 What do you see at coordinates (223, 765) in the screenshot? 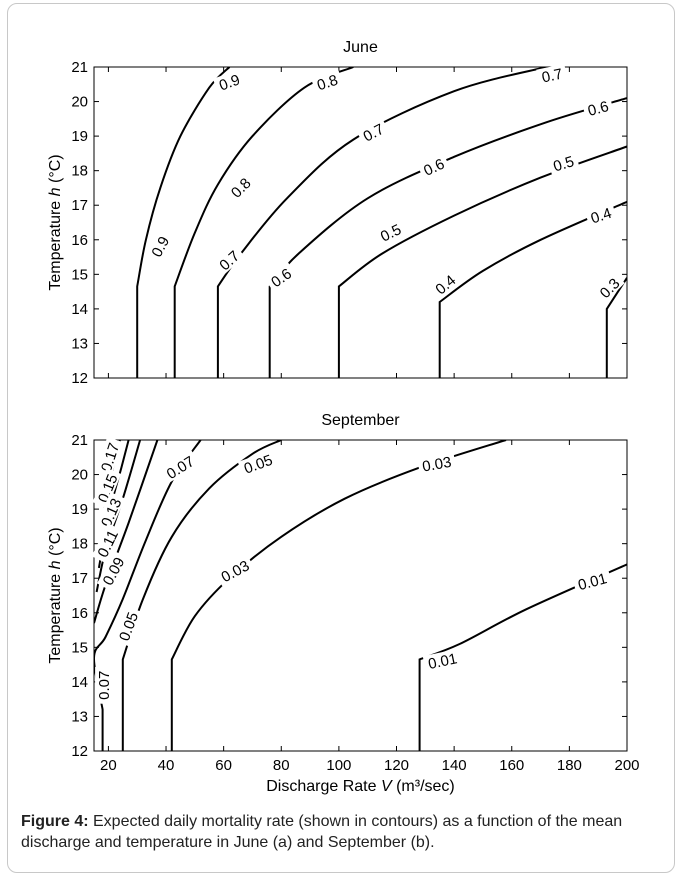
I see `x-tick-label: 60` at bounding box center [223, 765].